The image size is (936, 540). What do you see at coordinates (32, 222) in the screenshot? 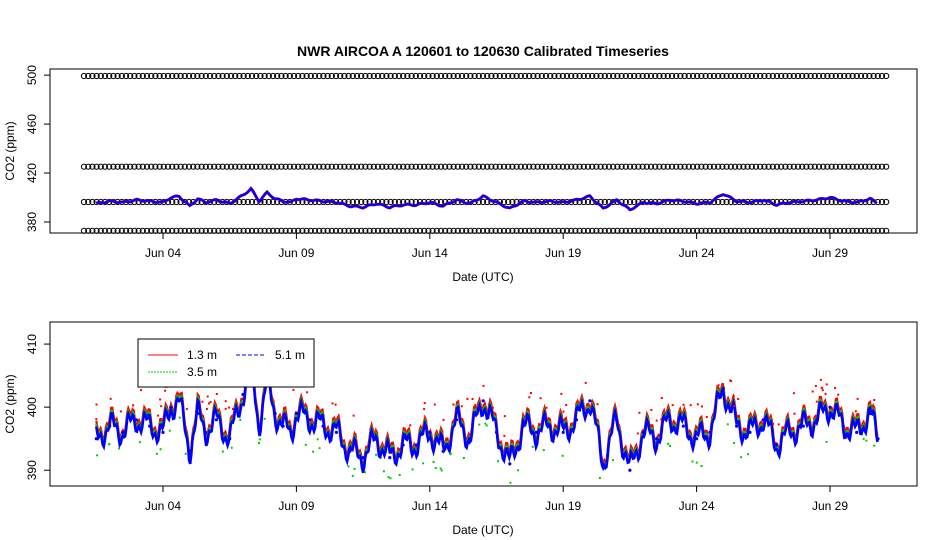
I see `top-y-tick-label: 380` at bounding box center [32, 222].